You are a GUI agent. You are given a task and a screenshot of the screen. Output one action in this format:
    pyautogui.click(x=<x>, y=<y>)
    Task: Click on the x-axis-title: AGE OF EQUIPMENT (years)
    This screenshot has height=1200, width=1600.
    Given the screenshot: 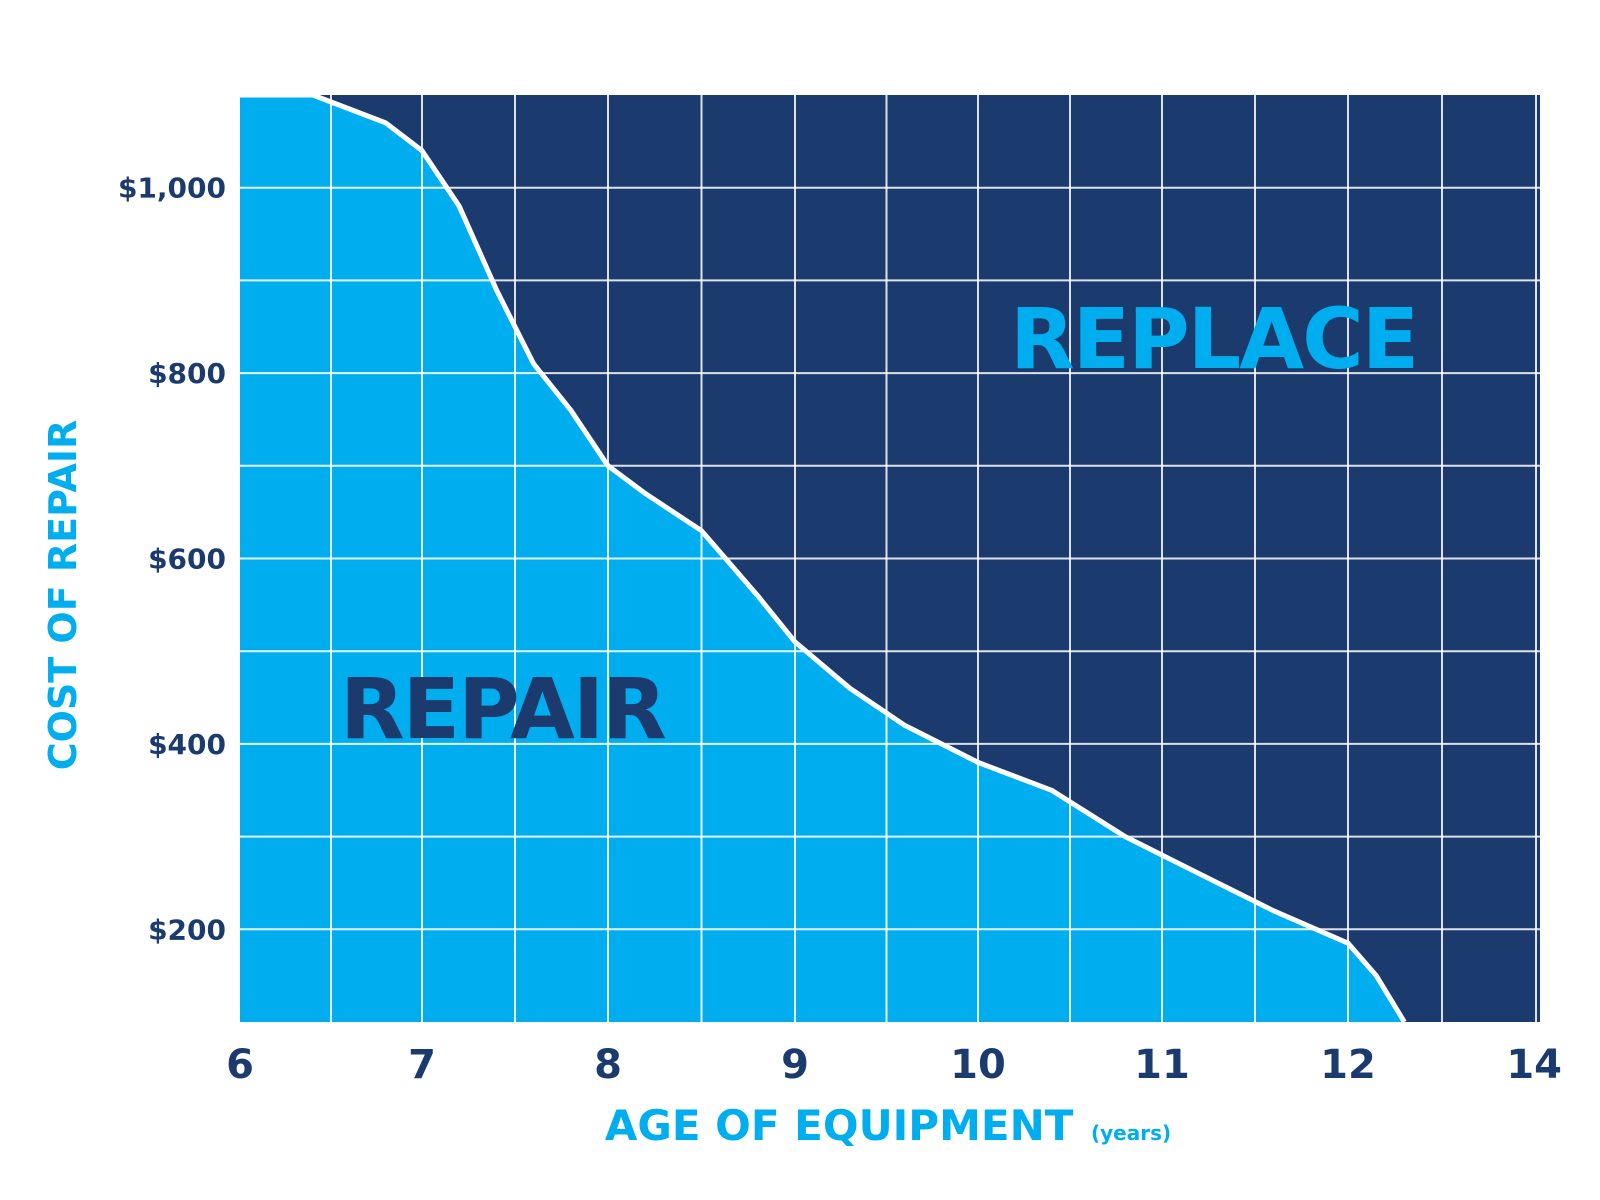 What is the action you would take?
    pyautogui.click(x=888, y=1125)
    